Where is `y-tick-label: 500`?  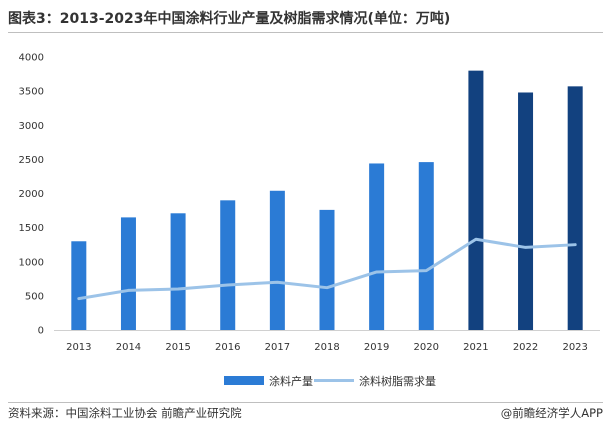
y-tick-label: 500 is located at coordinates (34, 296).